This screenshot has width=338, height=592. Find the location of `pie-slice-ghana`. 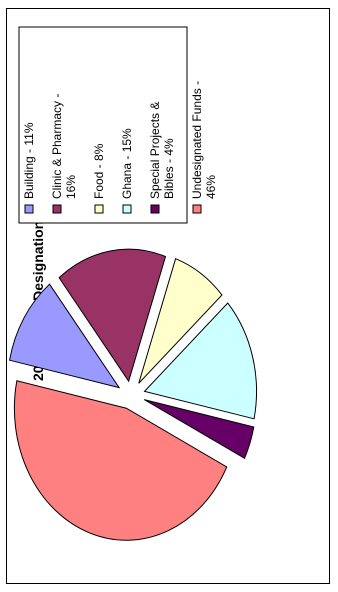

pie-slice-ghana is located at coordinates (200, 361).